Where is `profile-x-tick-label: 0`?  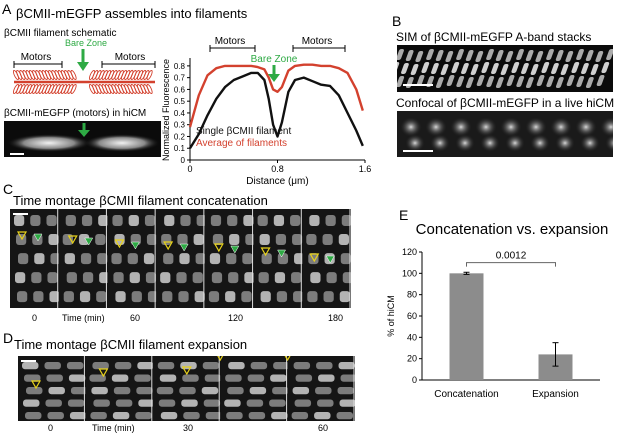
profile-x-tick-label: 0 is located at coordinates (189, 169).